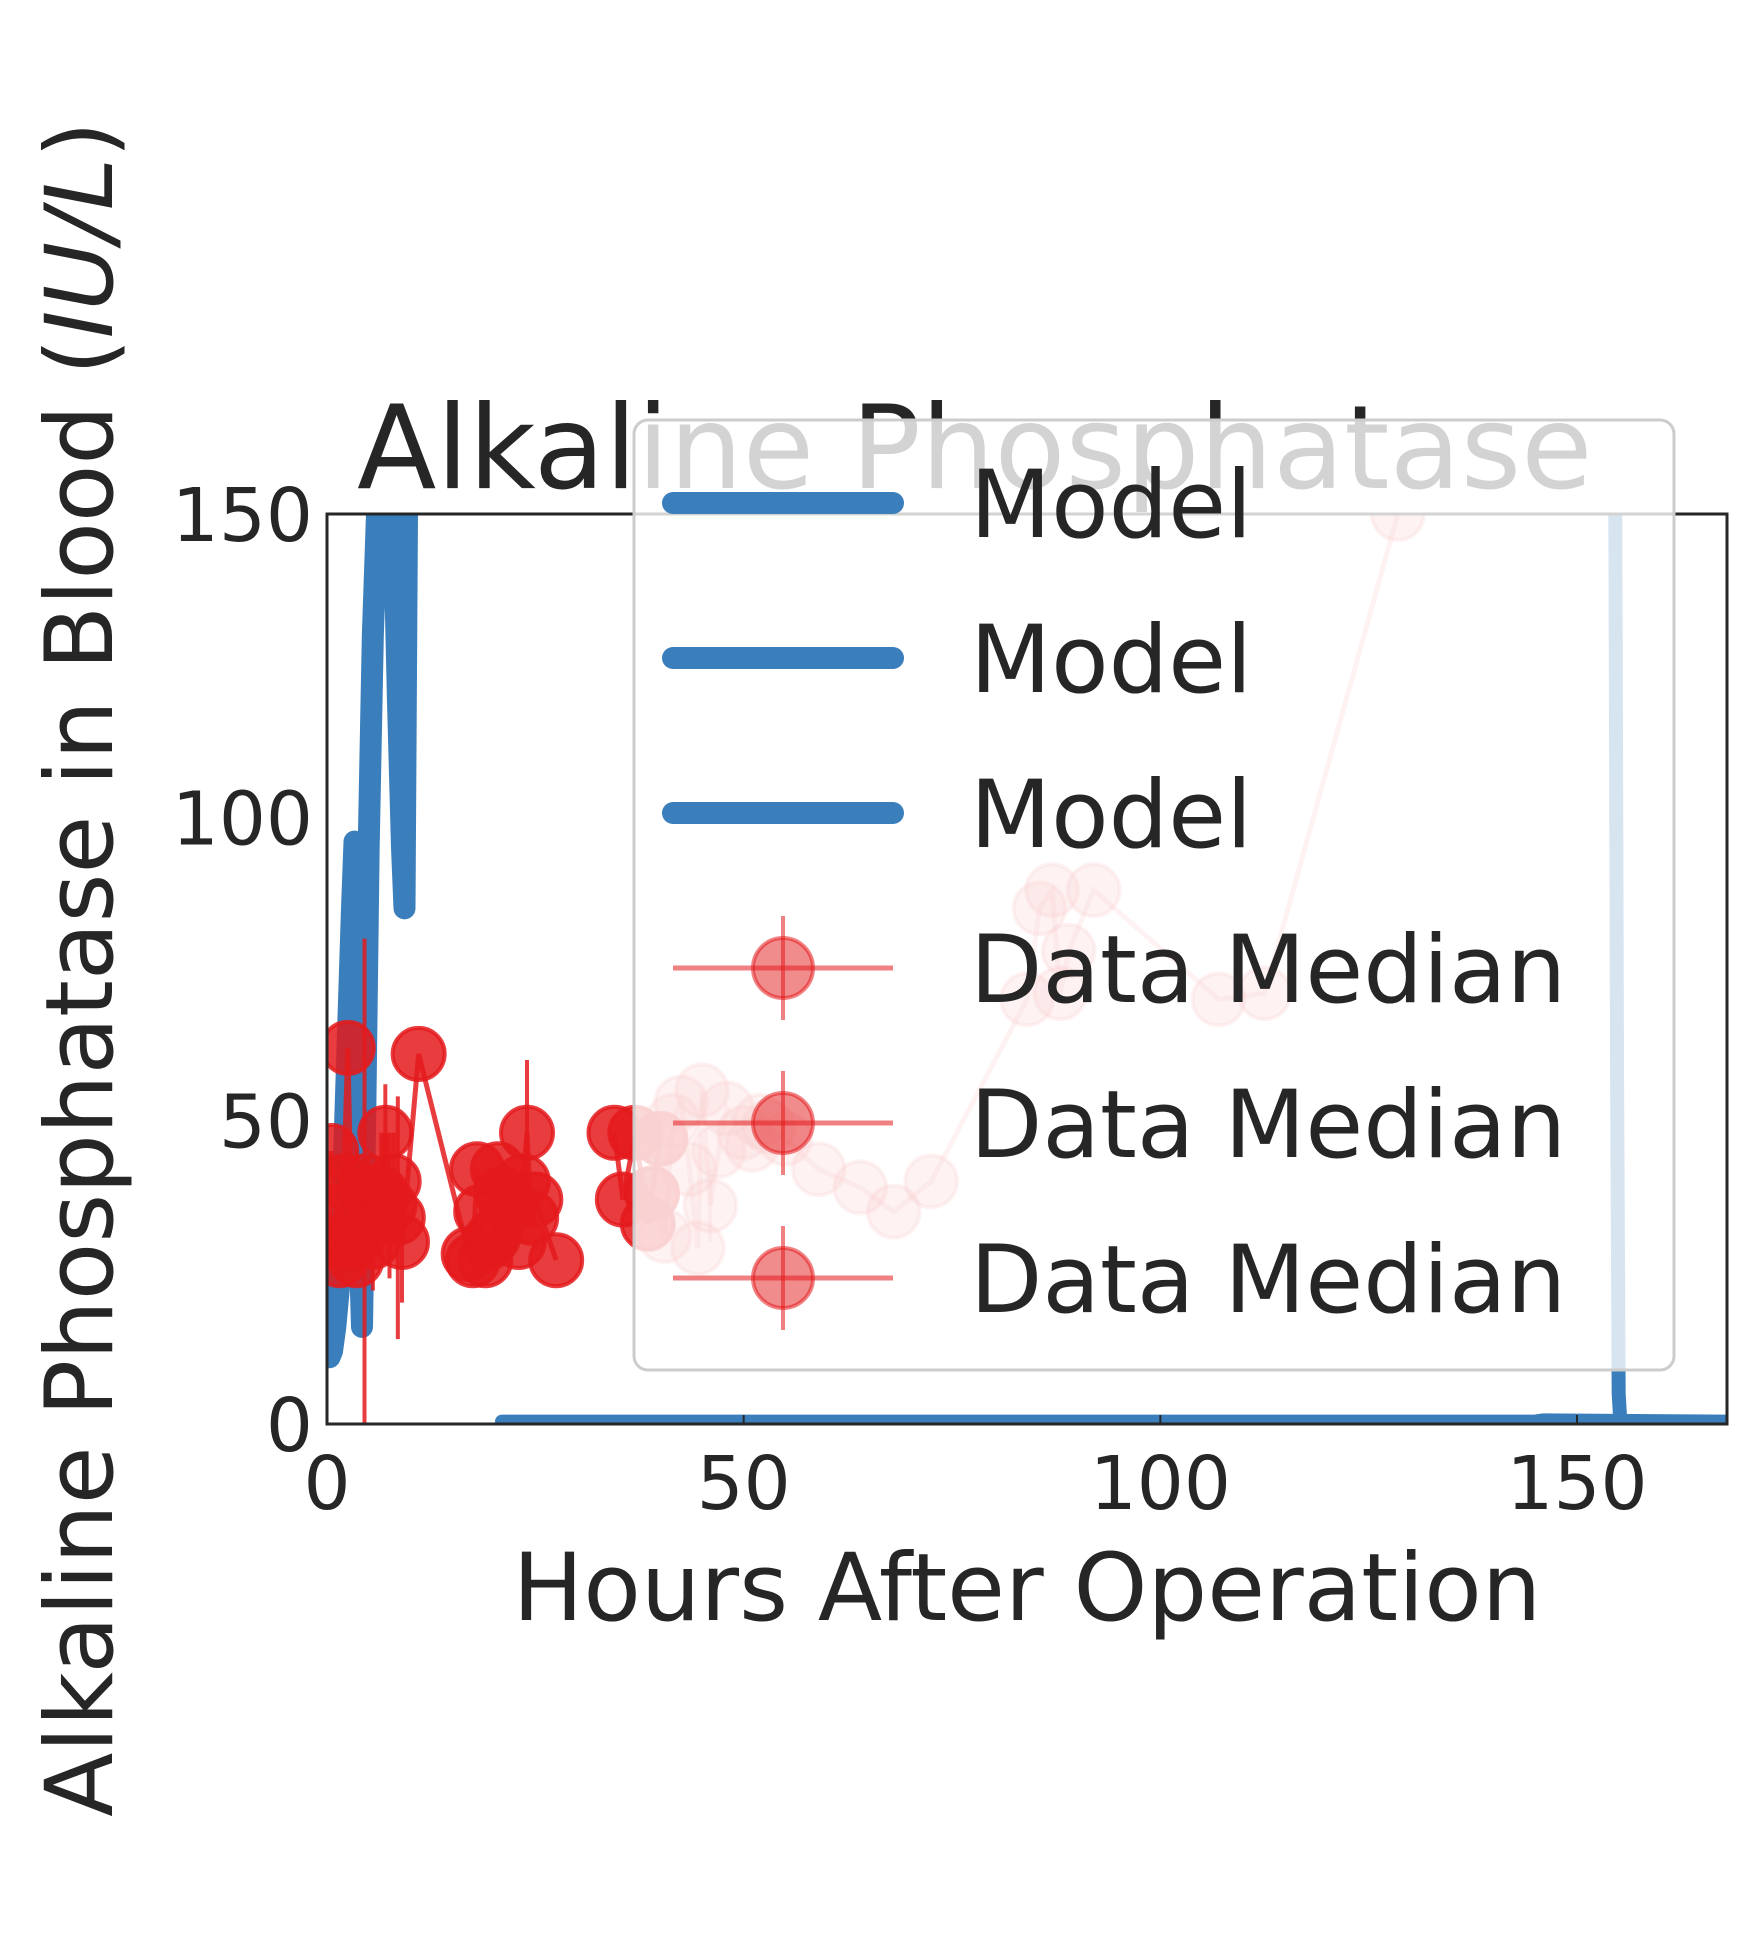 The image size is (1750, 1933). I want to click on y-tick-label-1: 50, so click(266, 1123).